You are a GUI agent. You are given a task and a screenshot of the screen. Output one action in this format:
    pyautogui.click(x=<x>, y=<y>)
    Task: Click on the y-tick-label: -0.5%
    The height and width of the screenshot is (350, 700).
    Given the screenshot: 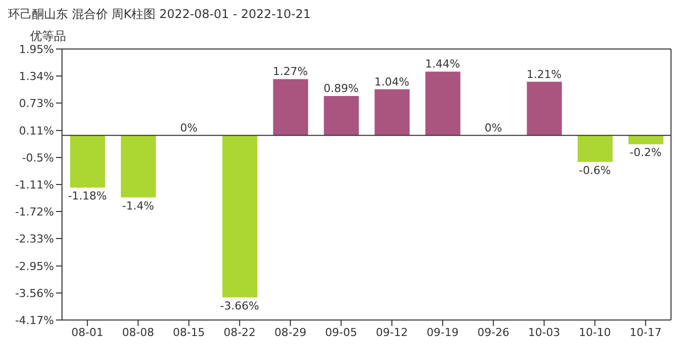 What is the action you would take?
    pyautogui.click(x=38, y=157)
    